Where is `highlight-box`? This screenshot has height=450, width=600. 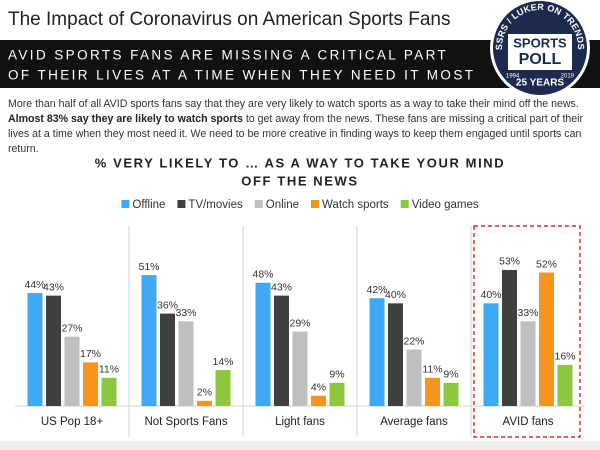
highlight-box is located at coordinates (527, 331).